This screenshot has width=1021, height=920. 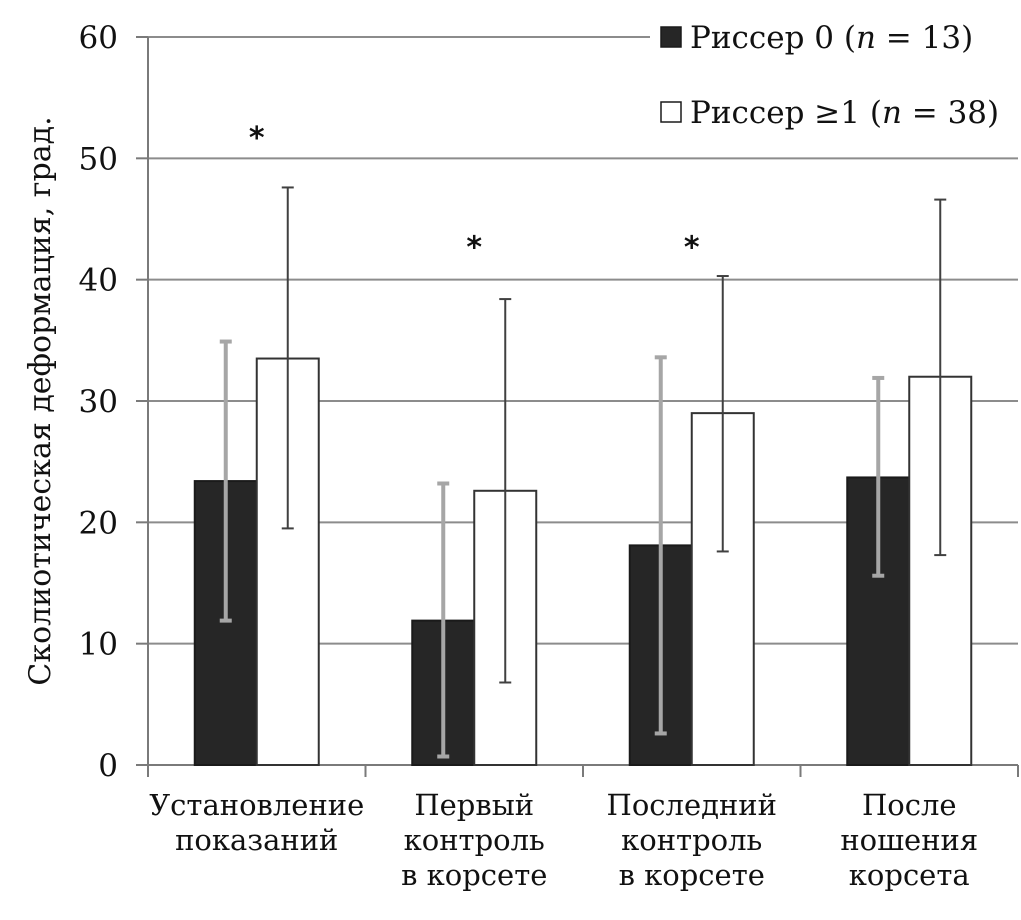 I want to click on x-tick-label: ношения, so click(x=909, y=840).